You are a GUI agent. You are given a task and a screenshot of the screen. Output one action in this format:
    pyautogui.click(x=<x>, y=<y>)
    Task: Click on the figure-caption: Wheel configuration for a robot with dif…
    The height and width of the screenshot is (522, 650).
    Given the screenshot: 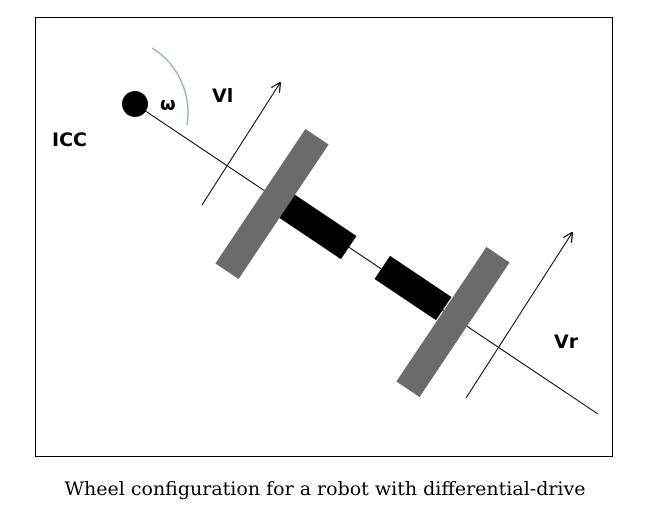 What is the action you would take?
    pyautogui.click(x=325, y=489)
    